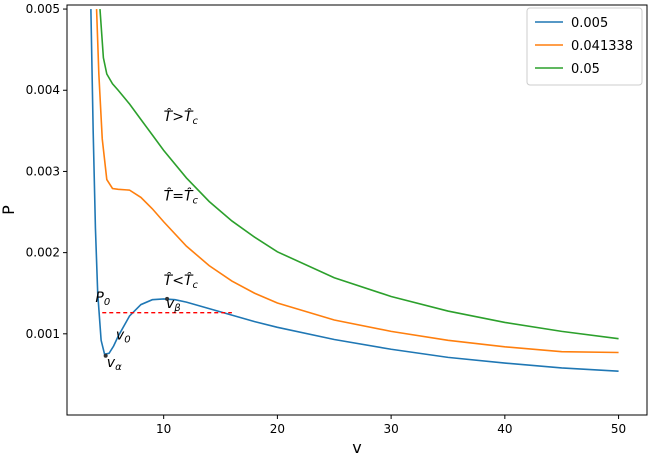  What do you see at coordinates (163, 429) in the screenshot?
I see `x-tick-label-0: 10` at bounding box center [163, 429].